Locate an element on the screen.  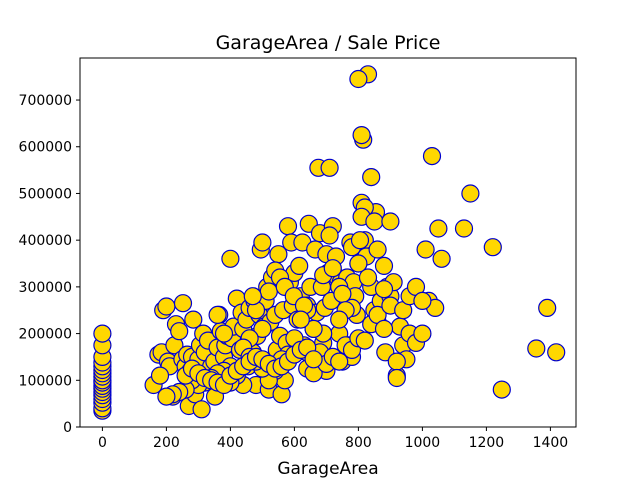
y-tick-label: 100000 is located at coordinates (45, 381).